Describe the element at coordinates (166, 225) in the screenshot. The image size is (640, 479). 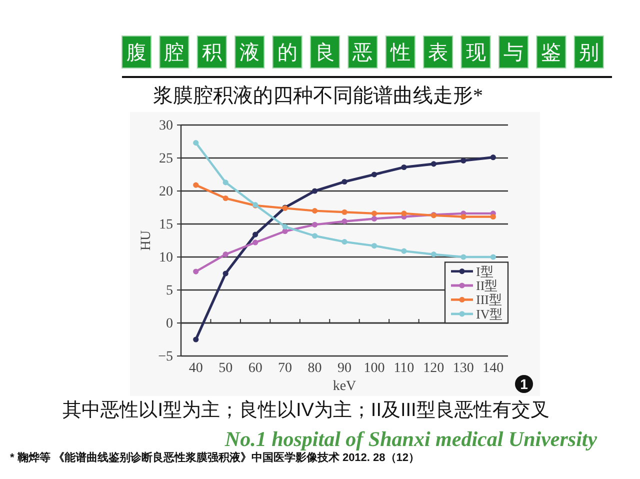
I see `y-tick-label: 15` at that location.